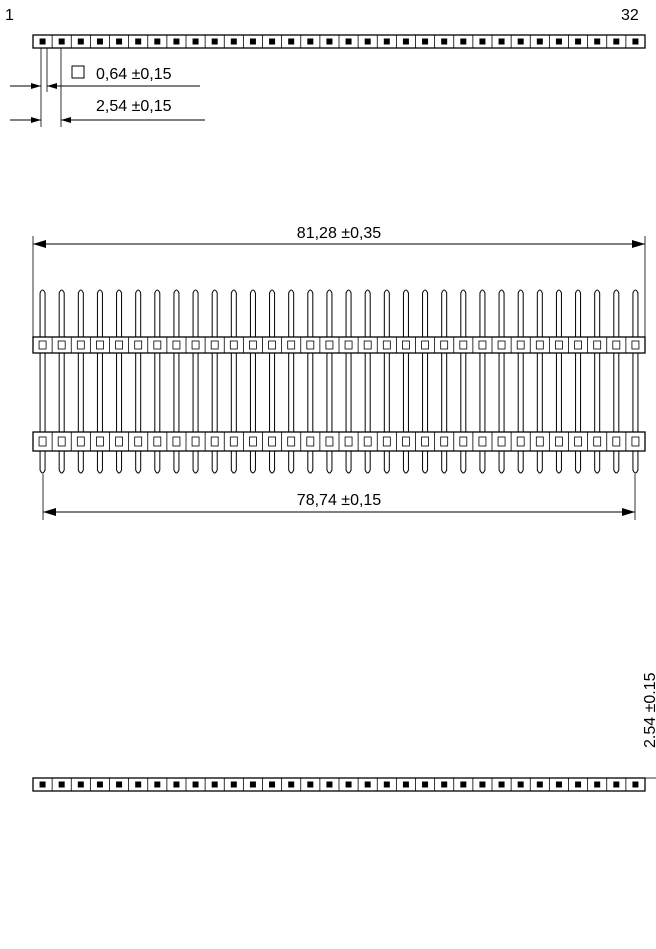  Describe the element at coordinates (39, 244) in the screenshot. I see `overall-arrow-left` at that location.